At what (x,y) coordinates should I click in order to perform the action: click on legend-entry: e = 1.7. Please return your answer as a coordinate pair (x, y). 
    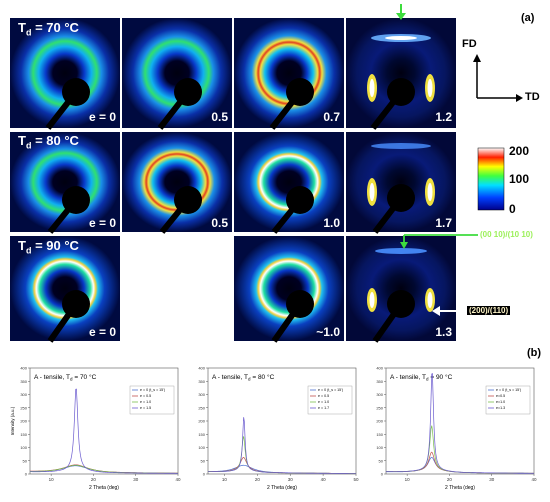
    Looking at the image, I should click on (323, 408).